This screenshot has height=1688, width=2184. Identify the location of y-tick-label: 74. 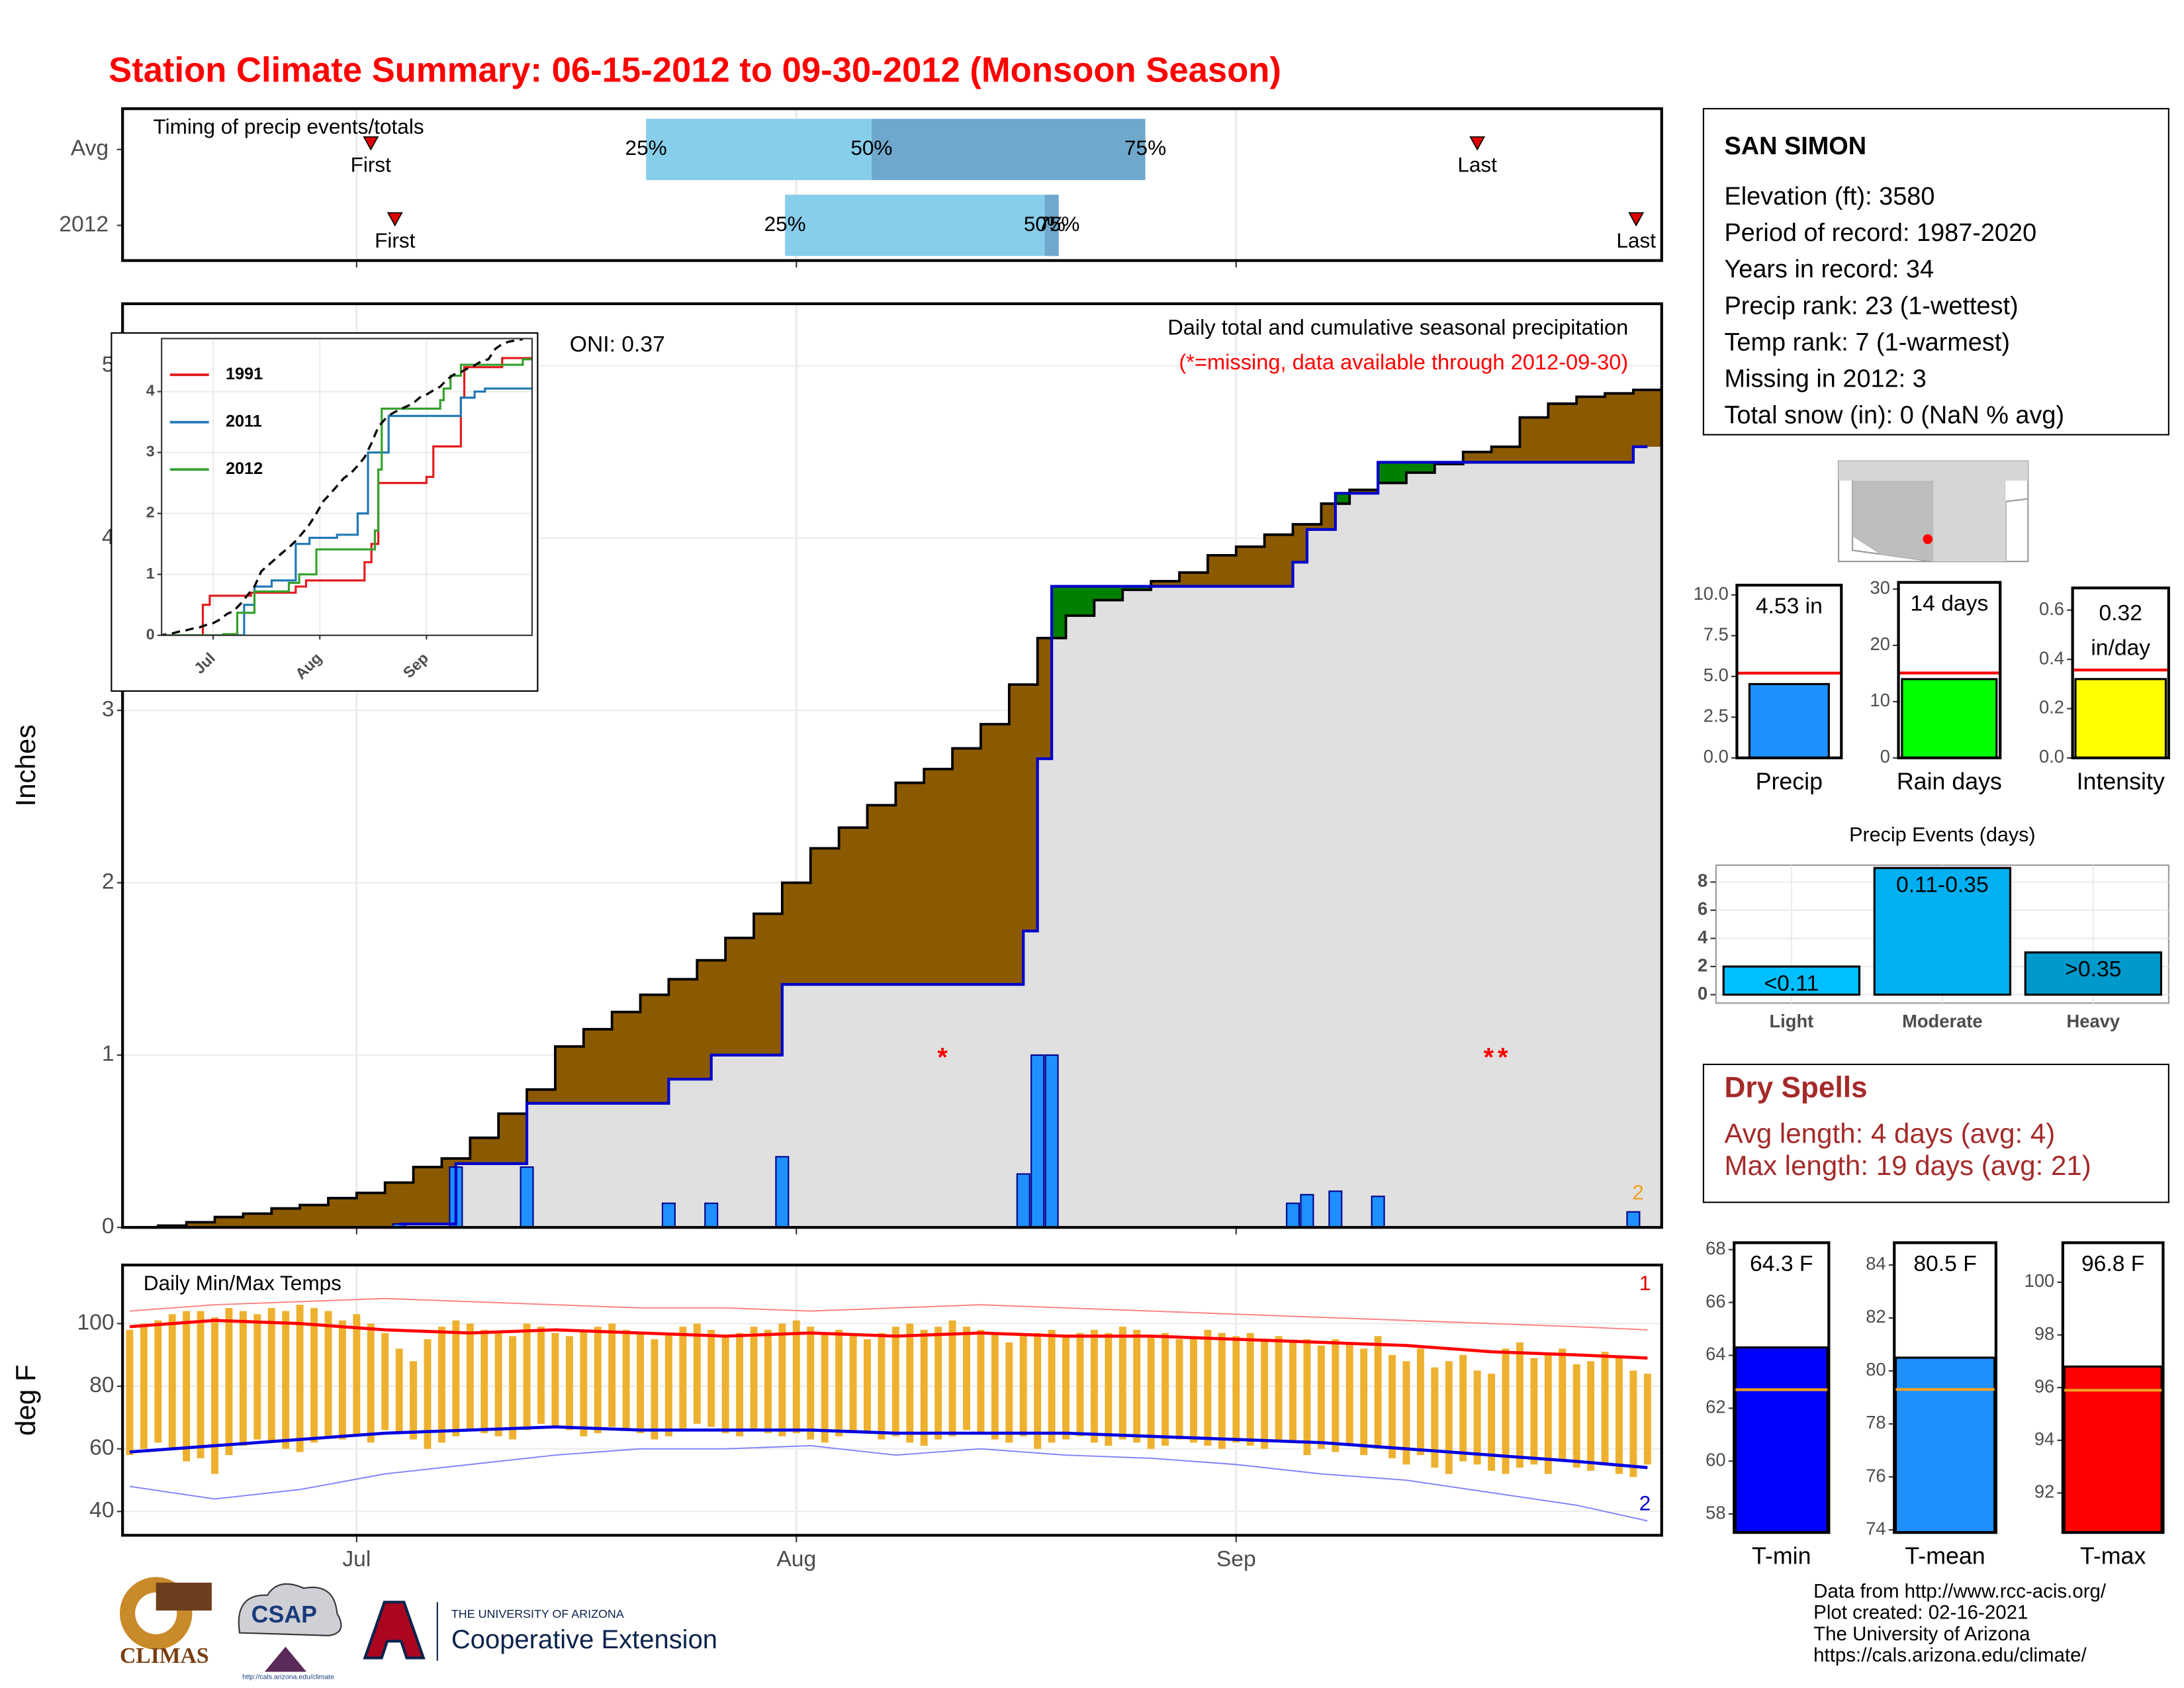
(1876, 1528).